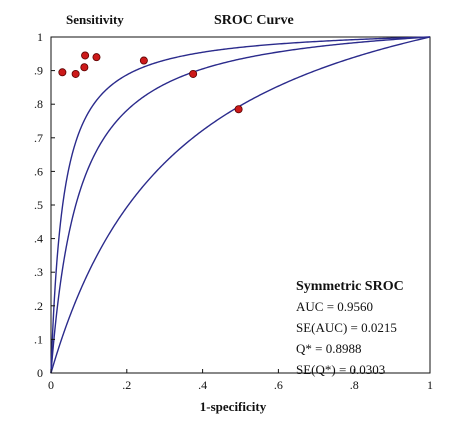  I want to click on stats-auc: AUC = 0.9560, so click(334, 306).